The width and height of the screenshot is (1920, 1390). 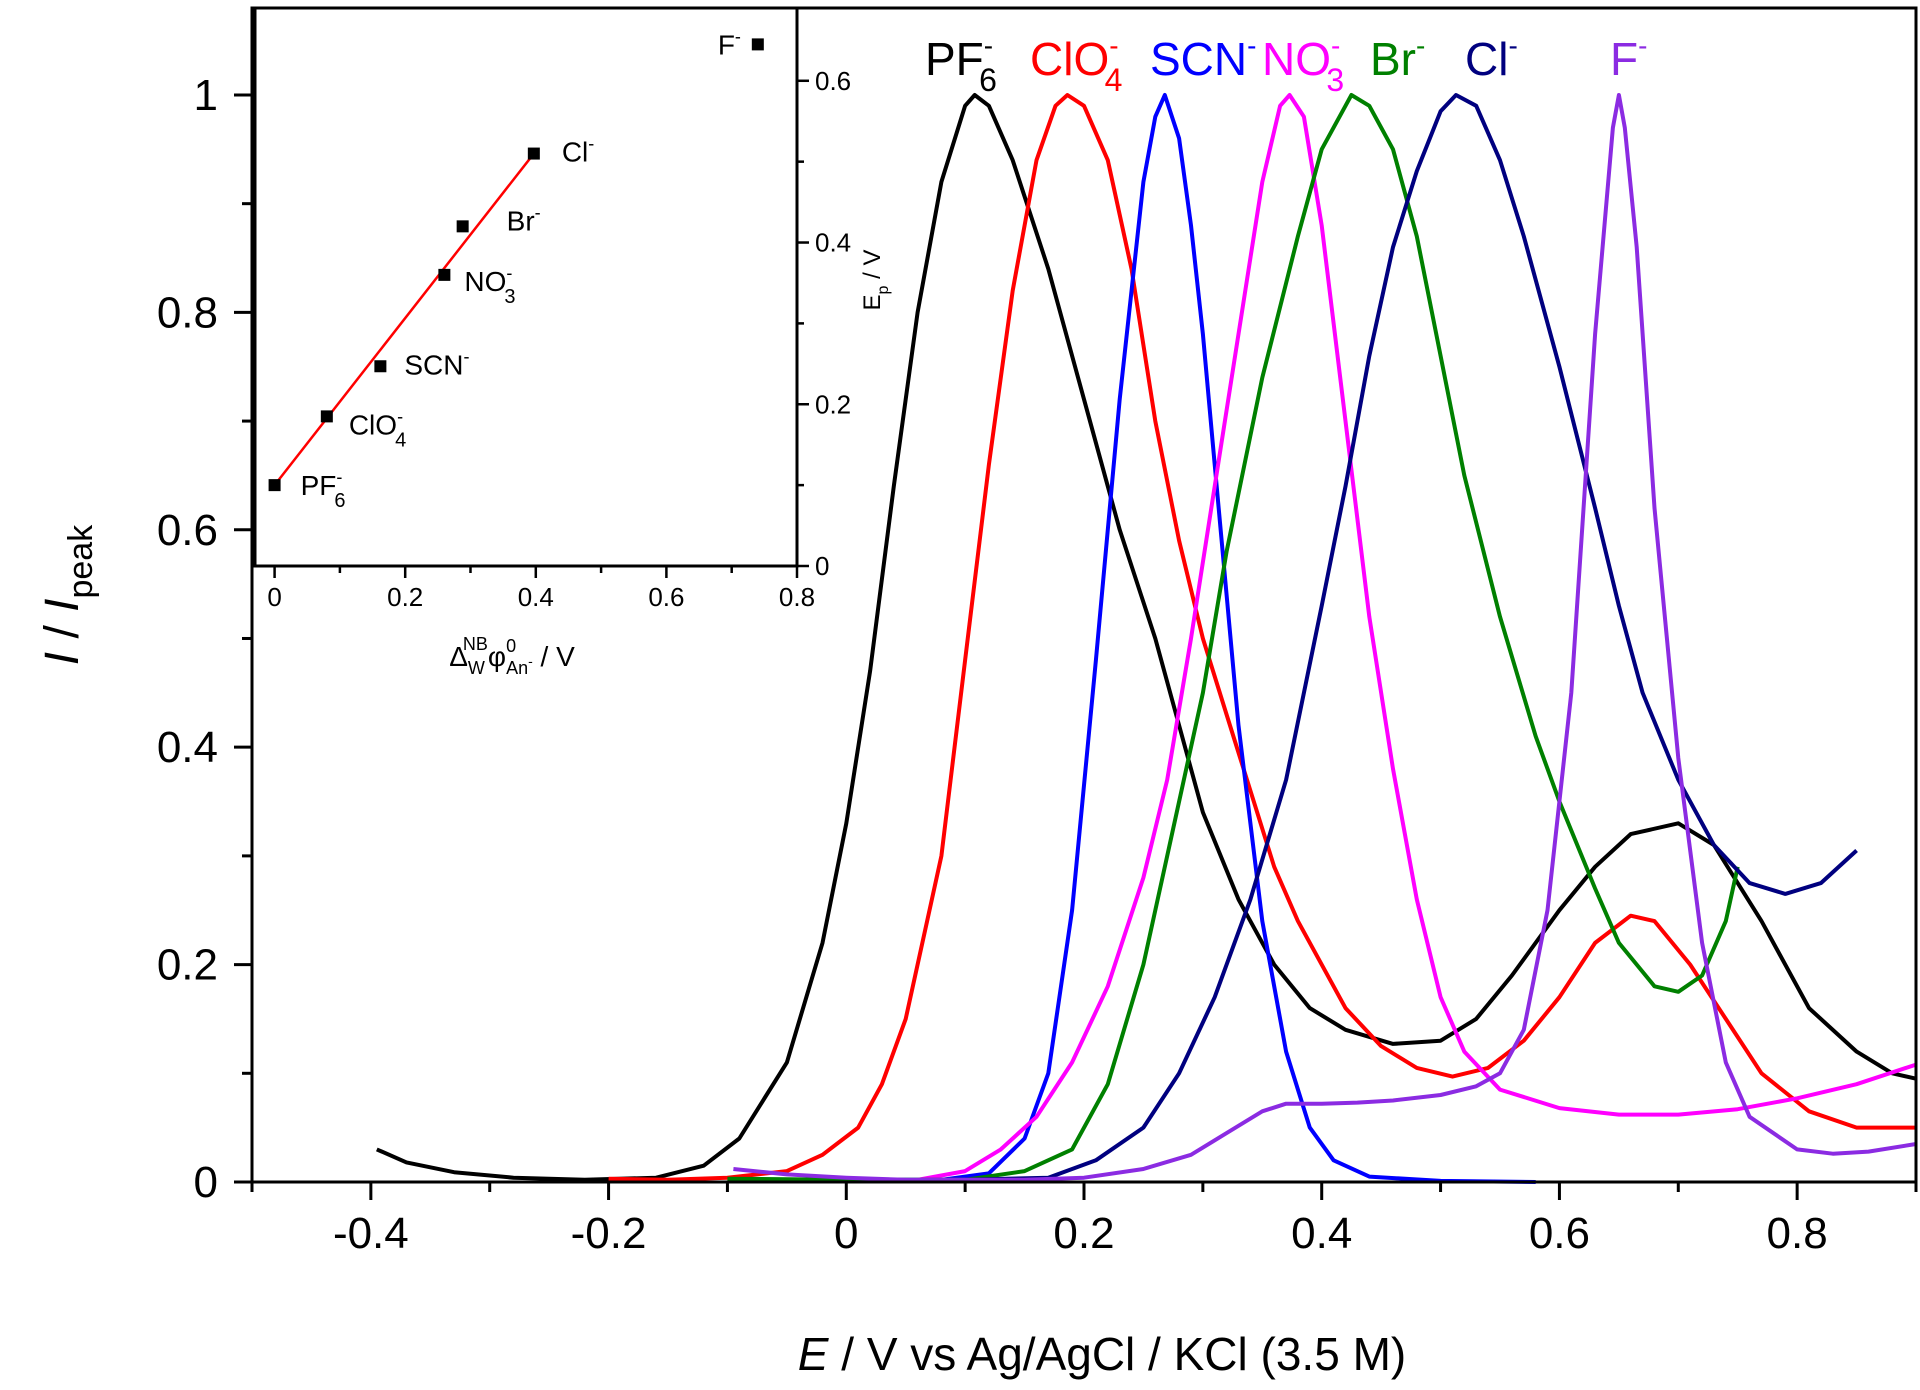 I want to click on inset-y-tick-label: 0.2, so click(x=833, y=404).